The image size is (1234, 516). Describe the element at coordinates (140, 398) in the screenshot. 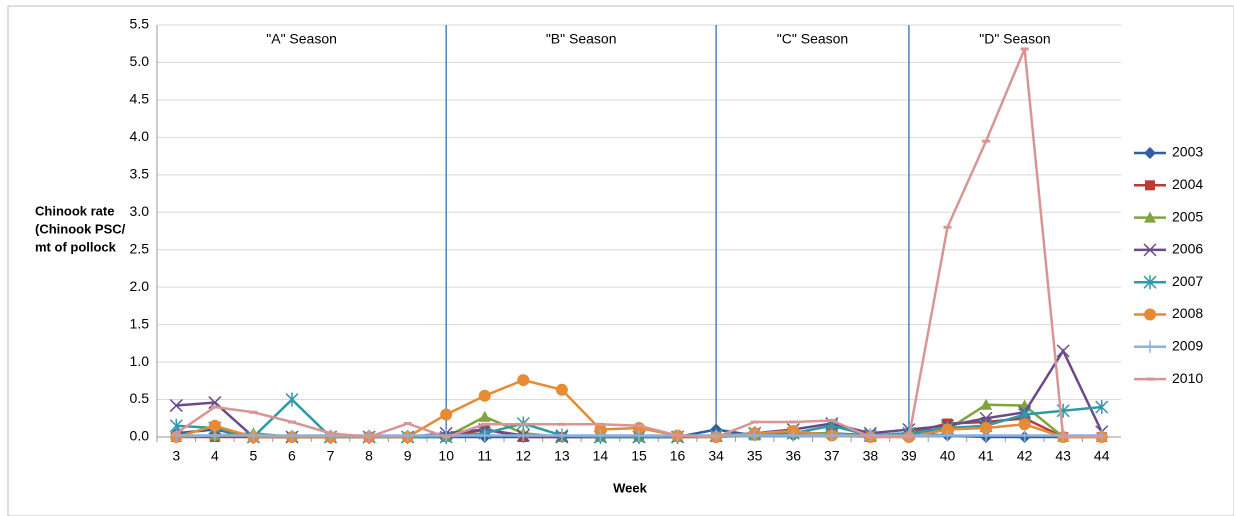

I see `y-tick-label: 0.5` at that location.